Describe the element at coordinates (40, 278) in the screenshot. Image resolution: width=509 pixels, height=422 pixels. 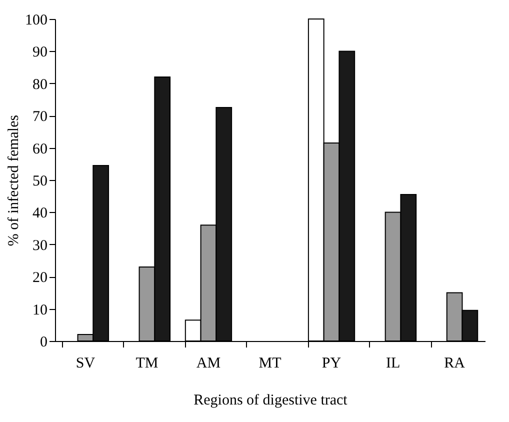
I see `y-tick-label: 20` at that location.